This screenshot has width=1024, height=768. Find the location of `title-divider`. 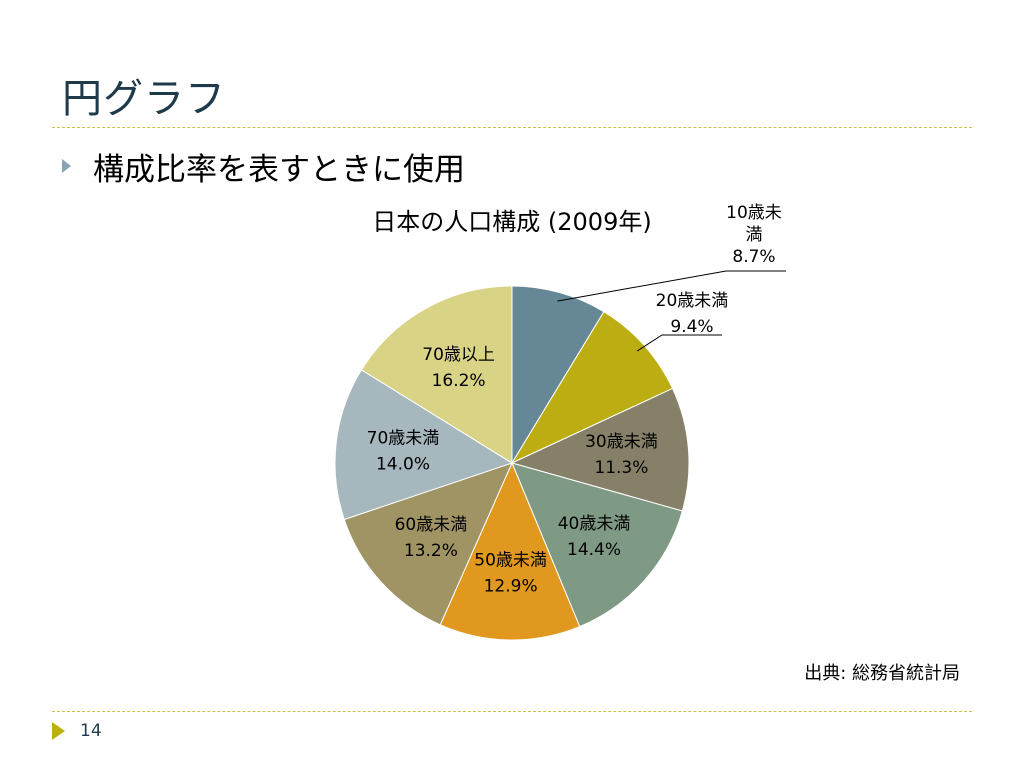

title-divider is located at coordinates (512, 127).